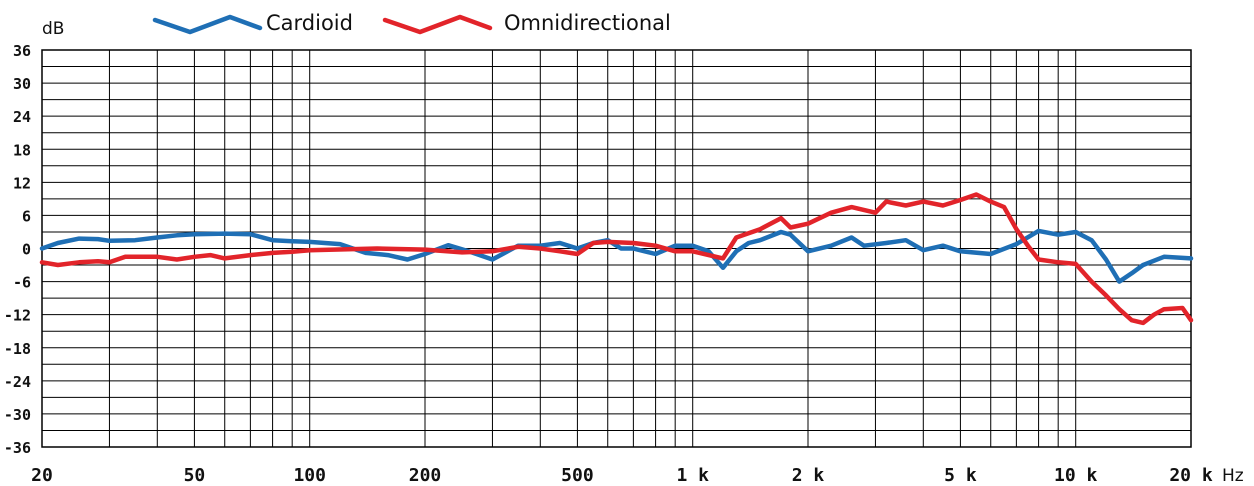  Describe the element at coordinates (1233, 476) in the screenshot. I see `x-axis-unit: Hz` at that location.